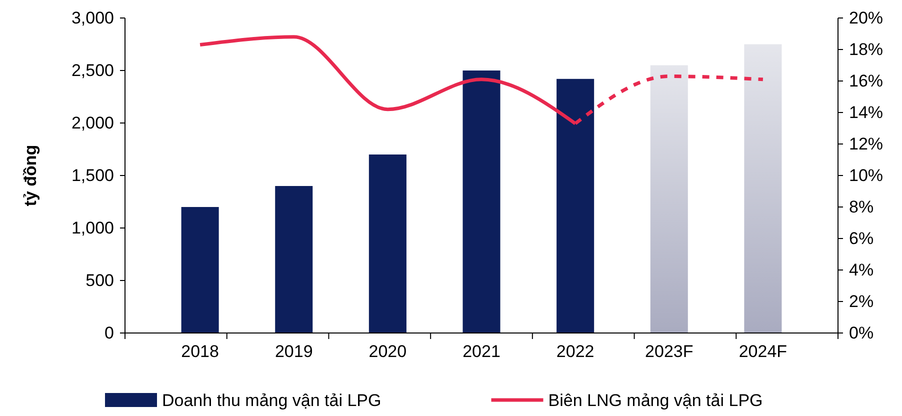  Describe the element at coordinates (866, 49) in the screenshot. I see `y2-tick-label: 18%` at that location.